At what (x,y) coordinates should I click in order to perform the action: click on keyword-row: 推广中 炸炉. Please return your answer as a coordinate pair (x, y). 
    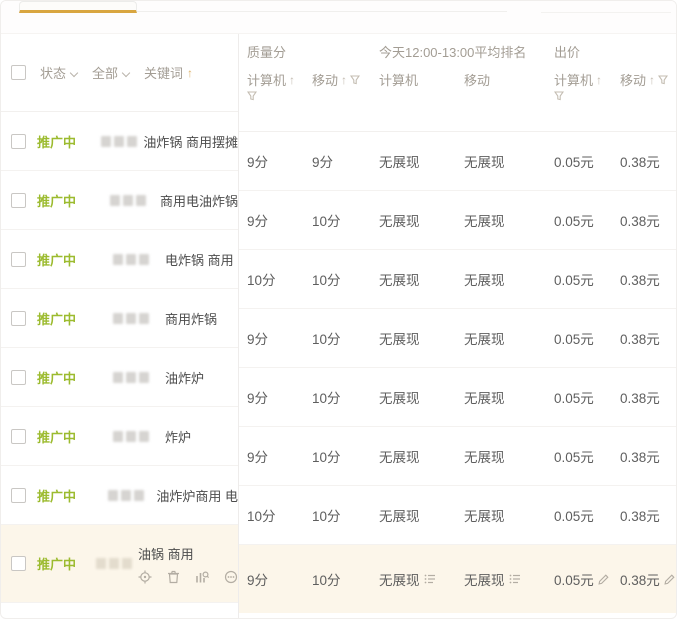
    Looking at the image, I should click on (119, 436).